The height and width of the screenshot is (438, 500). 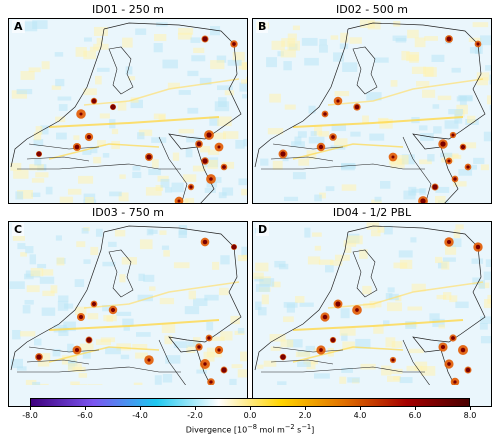 I want to click on colorbar-tick-label: -6.0, so click(x=85, y=415).